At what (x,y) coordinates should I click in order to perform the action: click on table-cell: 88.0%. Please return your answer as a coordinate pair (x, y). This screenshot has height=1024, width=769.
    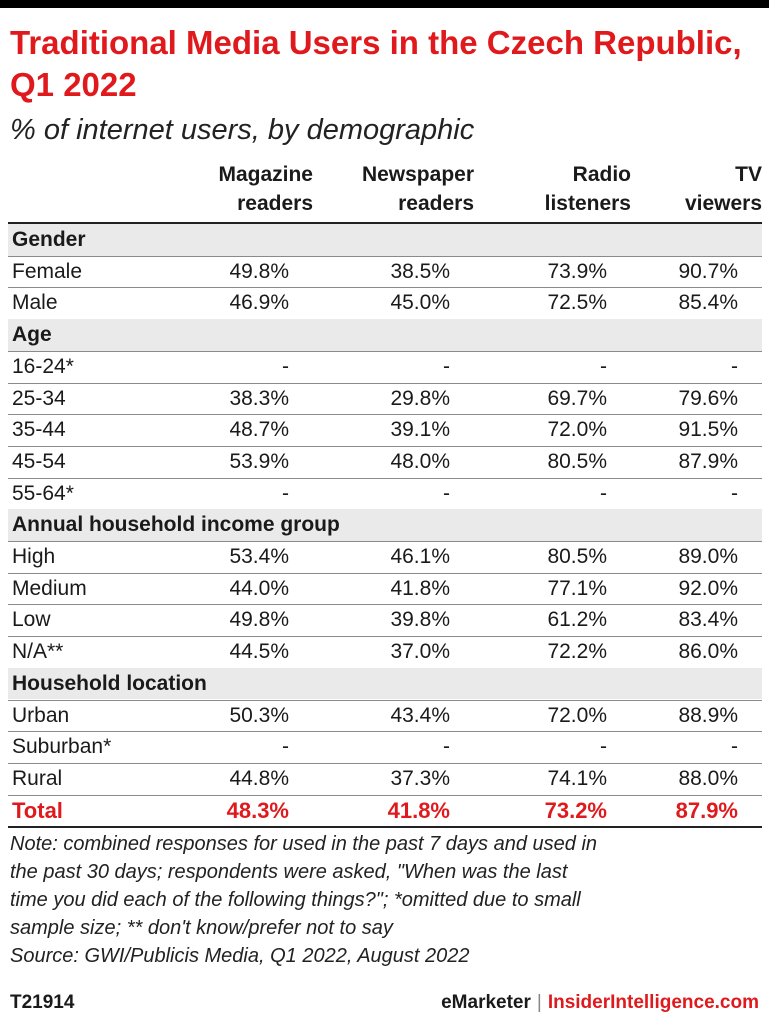
    Looking at the image, I should click on (708, 778).